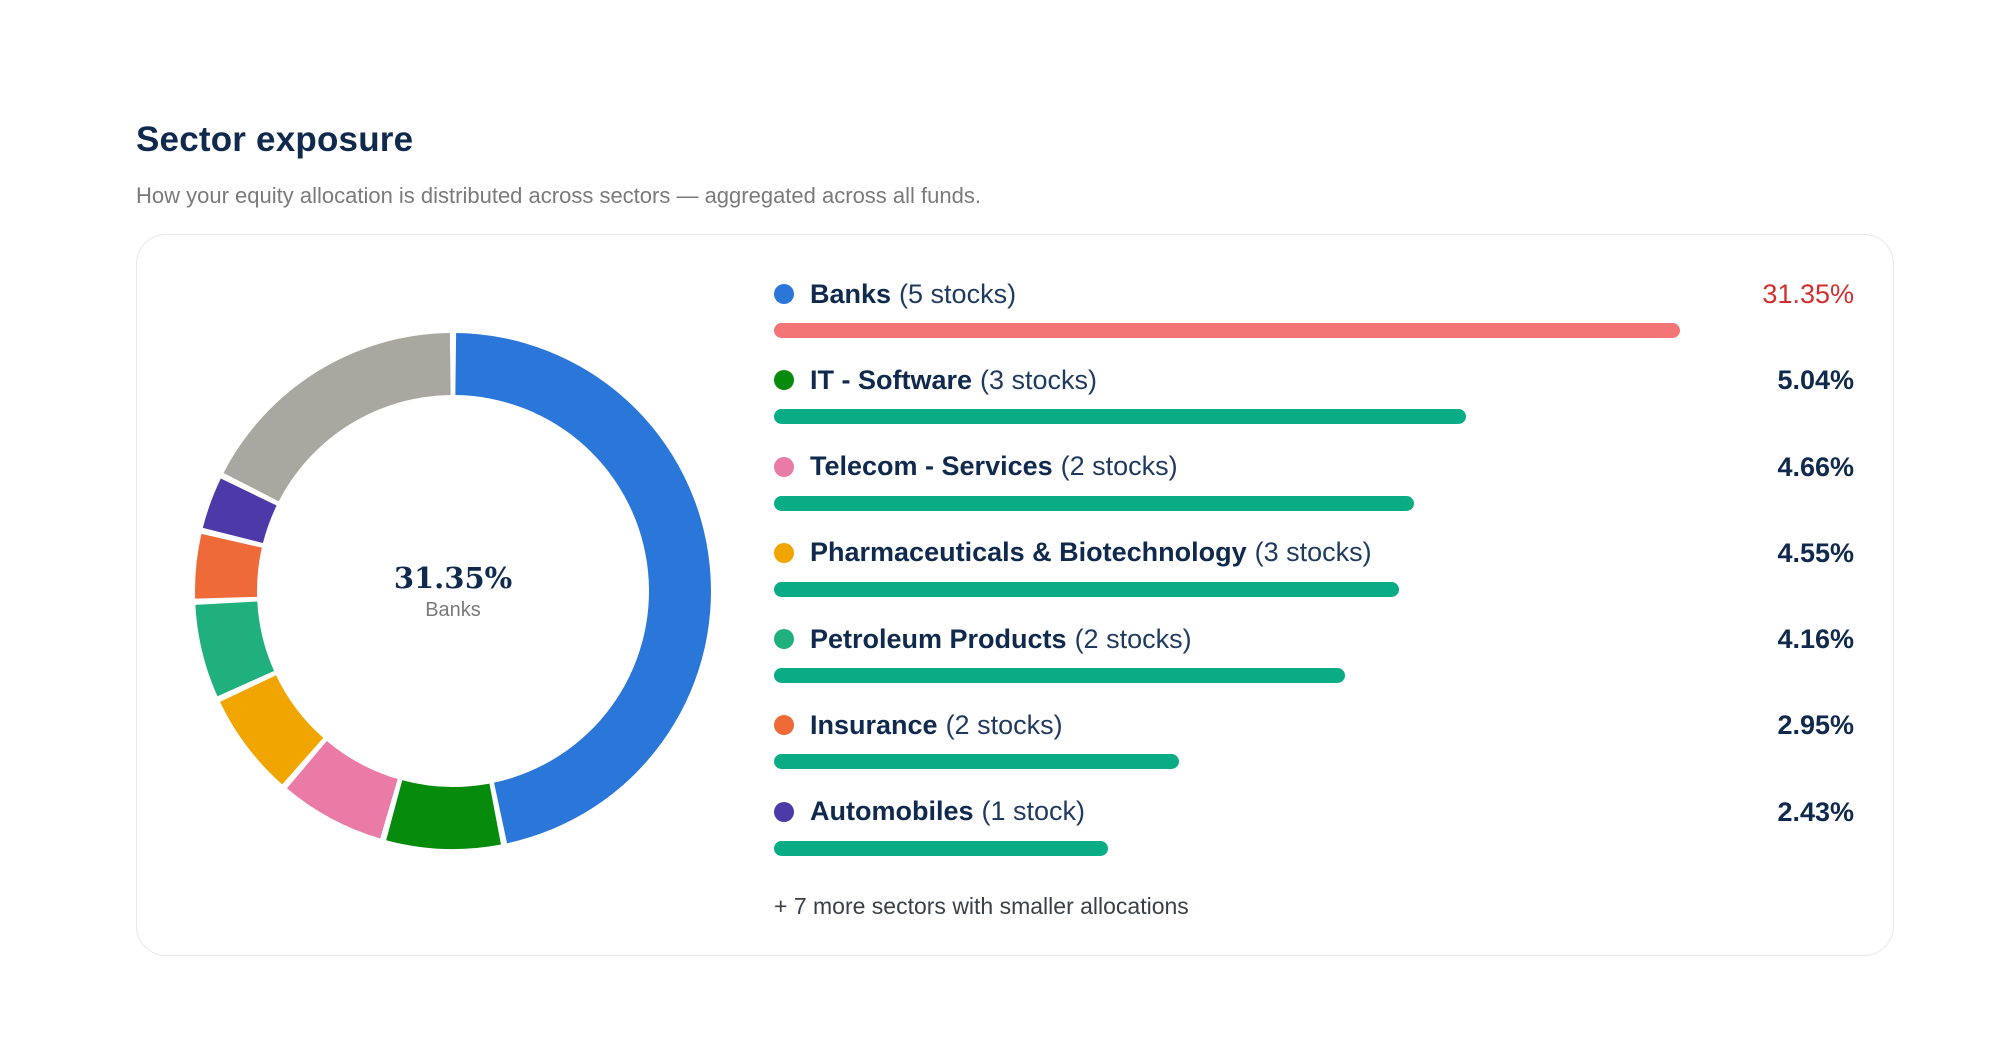 Image resolution: width=2000 pixels, height=1055 pixels. What do you see at coordinates (1815, 380) in the screenshot?
I see `sector-percentage: 5.04%` at bounding box center [1815, 380].